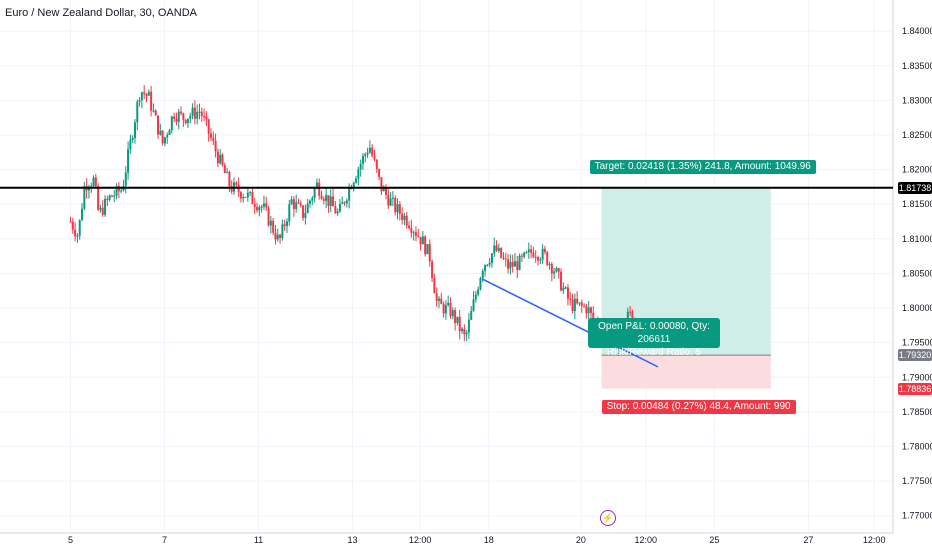 This screenshot has width=932, height=550. Describe the element at coordinates (917, 135) in the screenshot. I see `y-tick-label: 1.82500` at that location.